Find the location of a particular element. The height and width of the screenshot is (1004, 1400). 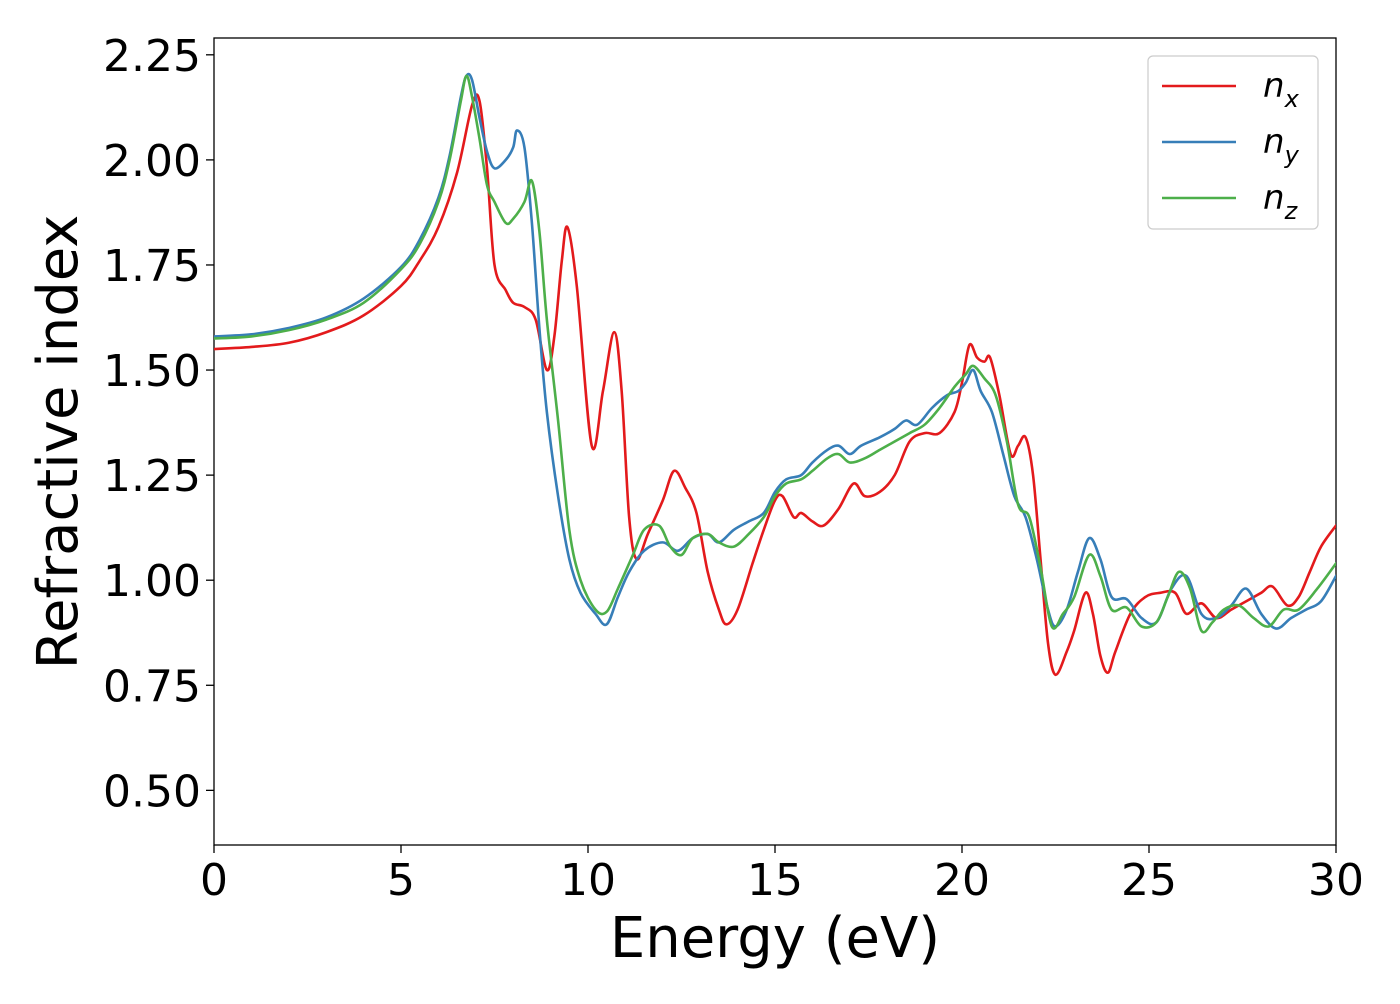

x-tick-label: 0 is located at coordinates (214, 880).